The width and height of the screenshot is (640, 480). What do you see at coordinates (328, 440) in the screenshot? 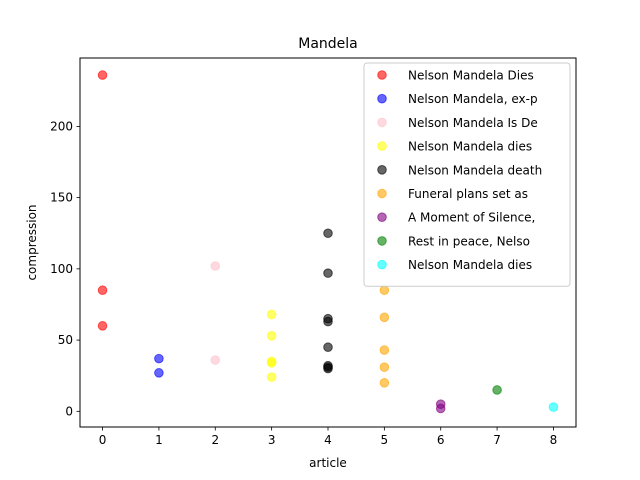
I see `x-tick-label: 4` at bounding box center [328, 440].